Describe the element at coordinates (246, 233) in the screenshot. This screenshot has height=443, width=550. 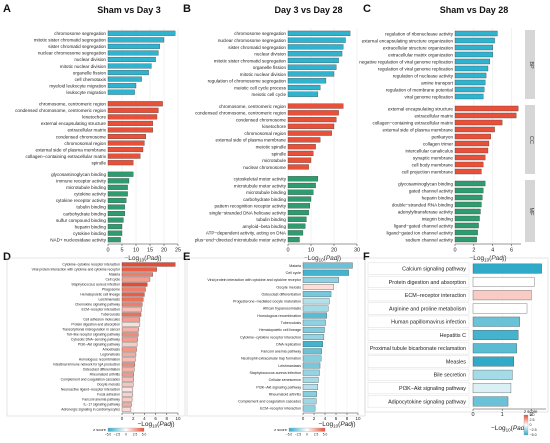
I see `term-label: ATP−dependent activity, acting on DNA` at that location.